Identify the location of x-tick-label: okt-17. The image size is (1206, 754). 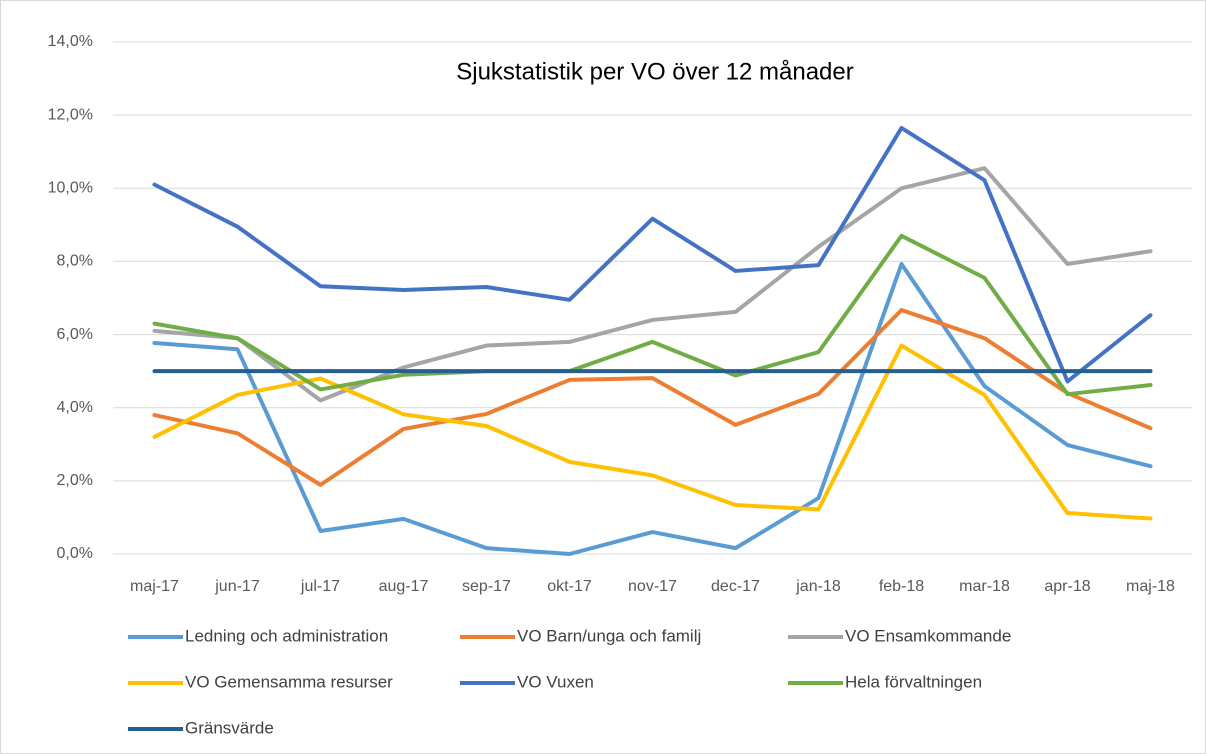
(569, 586).